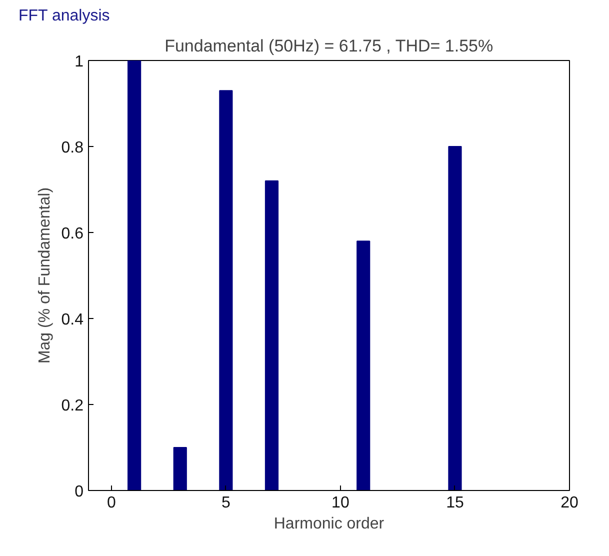 This screenshot has width=609, height=556. What do you see at coordinates (455, 503) in the screenshot?
I see `x-tick-label: 15` at bounding box center [455, 503].